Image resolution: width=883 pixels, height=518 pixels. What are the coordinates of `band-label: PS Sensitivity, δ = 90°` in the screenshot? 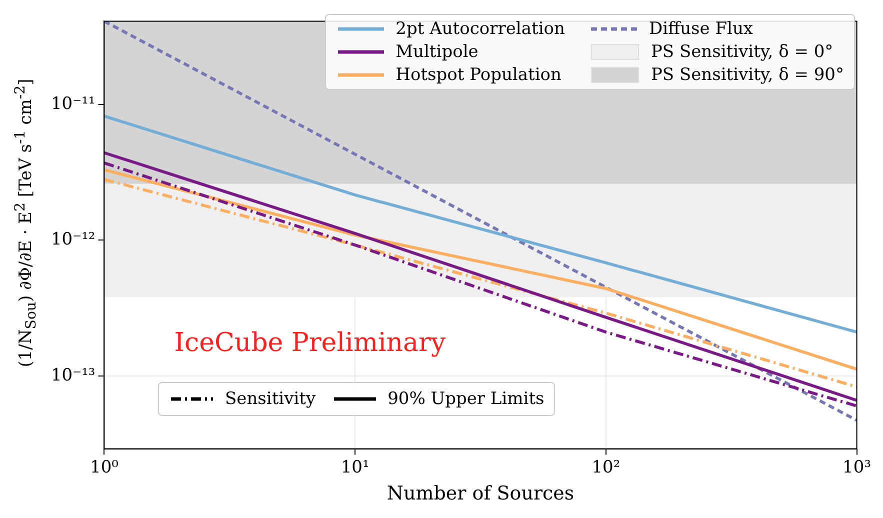 It's located at (747, 75).